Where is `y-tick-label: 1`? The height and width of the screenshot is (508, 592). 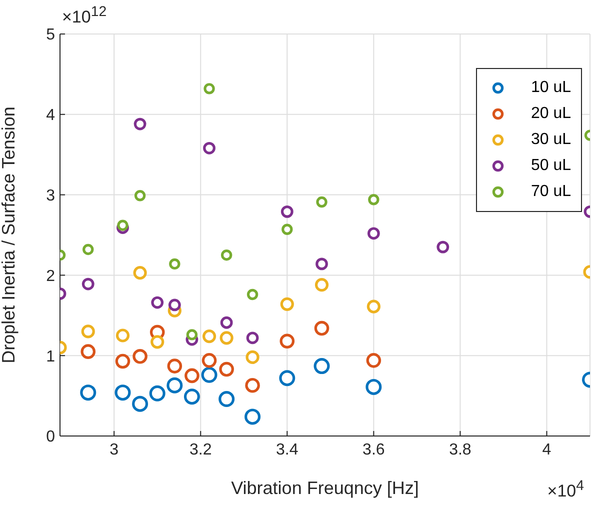
y-tick-label: 1 is located at coordinates (51, 357).